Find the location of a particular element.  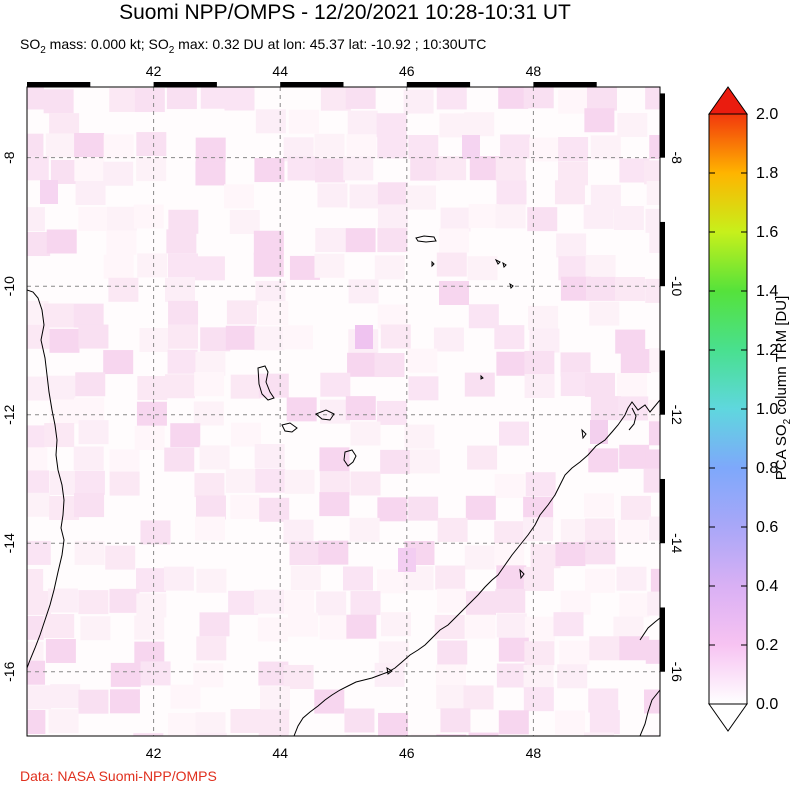

lon-tick-label: 48 is located at coordinates (534, 71).